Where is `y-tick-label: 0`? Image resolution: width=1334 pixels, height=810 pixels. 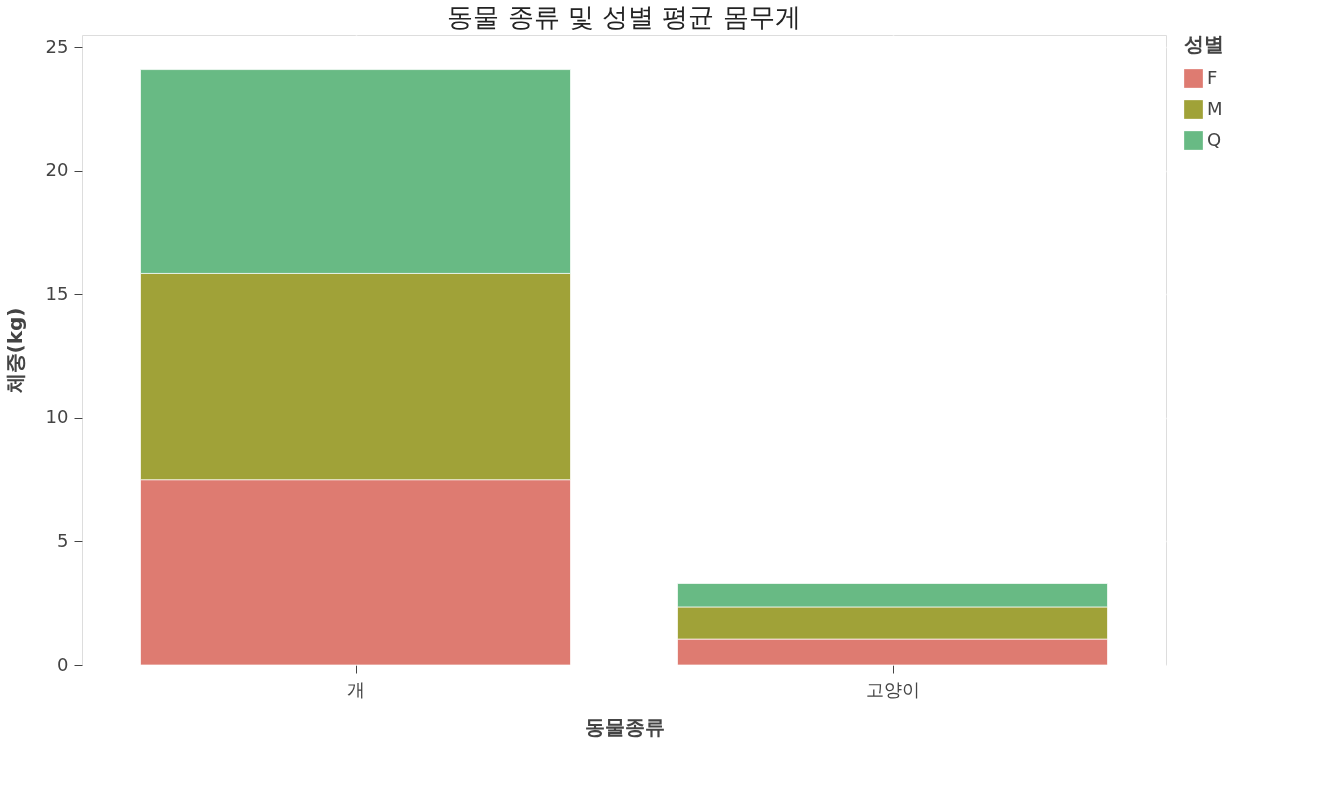 y-tick-label: 0 is located at coordinates (63, 664).